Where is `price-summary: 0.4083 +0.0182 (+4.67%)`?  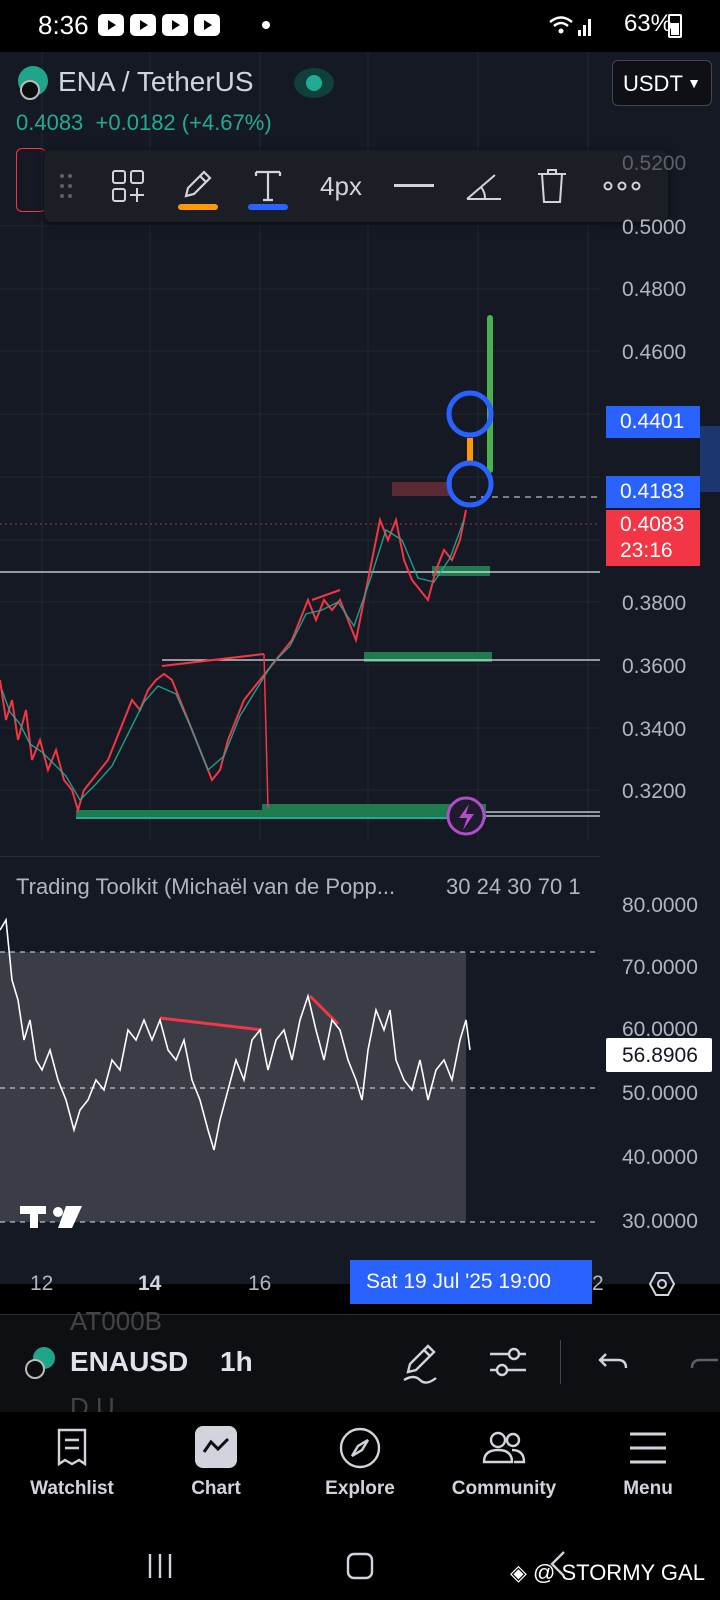 price-summary: 0.4083 +0.0182 (+4.67%) is located at coordinates (144, 123).